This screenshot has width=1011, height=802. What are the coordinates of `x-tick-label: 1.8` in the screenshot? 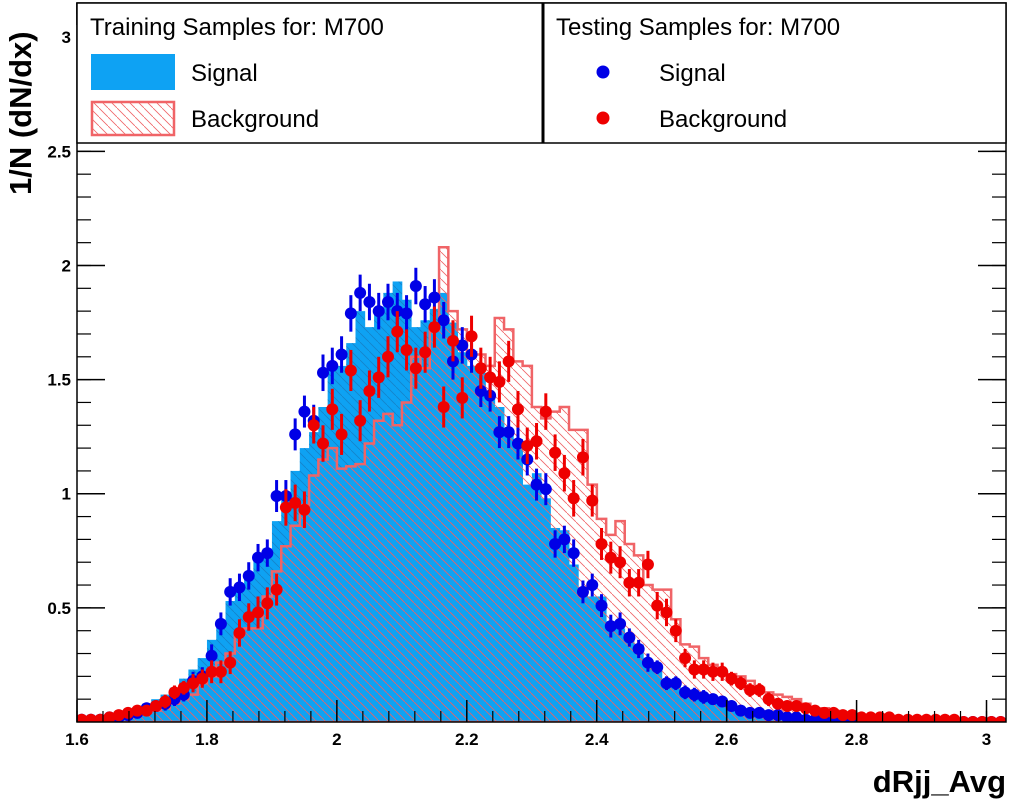 It's located at (207, 739).